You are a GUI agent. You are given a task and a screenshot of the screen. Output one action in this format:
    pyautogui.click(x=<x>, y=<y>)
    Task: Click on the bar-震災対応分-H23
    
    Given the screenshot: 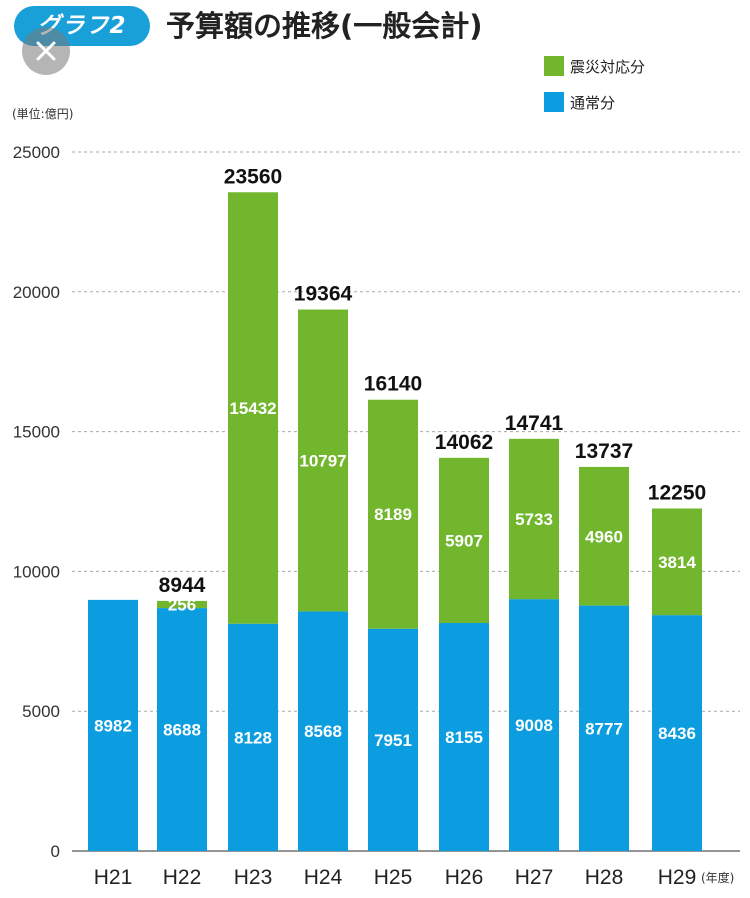 What is the action you would take?
    pyautogui.click(x=253, y=408)
    